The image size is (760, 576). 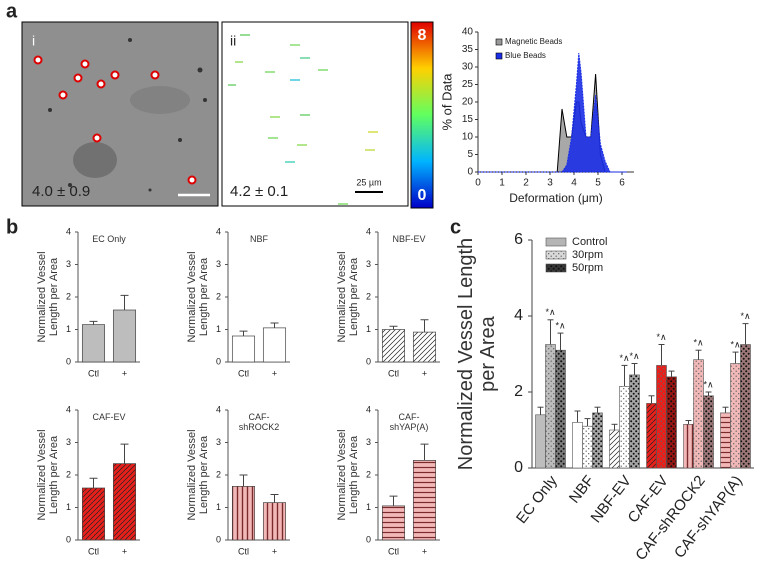 What do you see at coordinates (589, 242) in the screenshot?
I see `legend-label: Control` at bounding box center [589, 242].